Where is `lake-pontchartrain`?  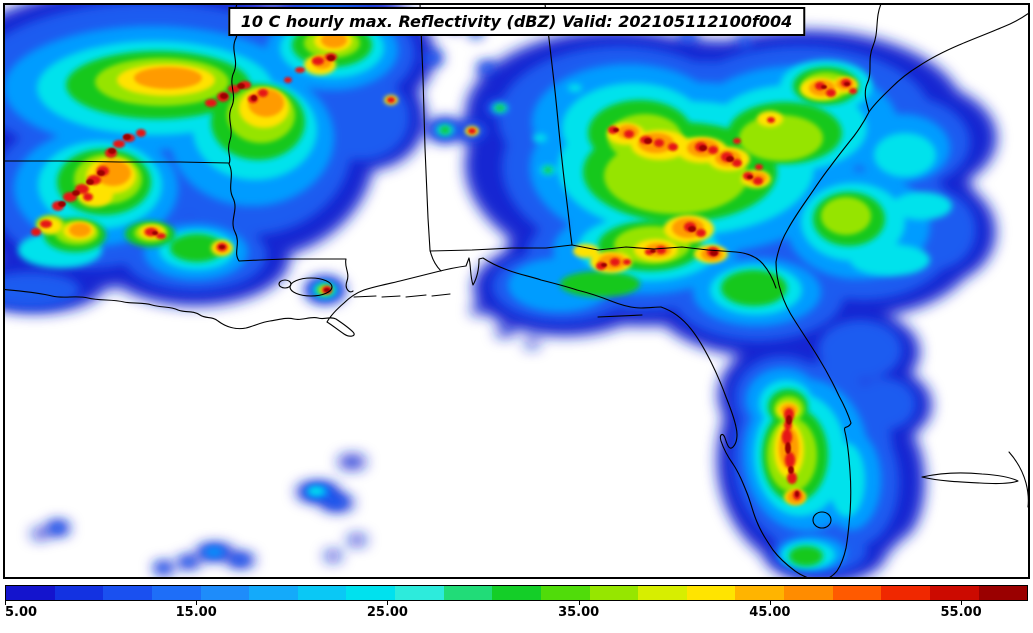 lake-pontchartrain is located at coordinates (311, 287).